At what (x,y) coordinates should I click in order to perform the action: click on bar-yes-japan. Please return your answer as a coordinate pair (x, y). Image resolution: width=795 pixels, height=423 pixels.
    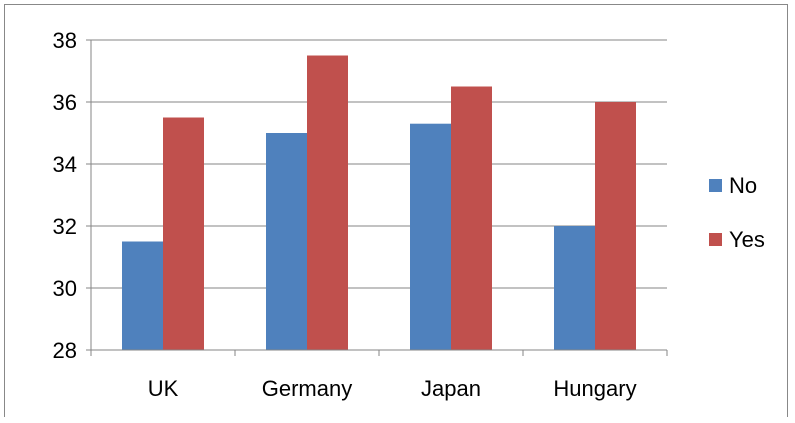
    Looking at the image, I should click on (471, 218).